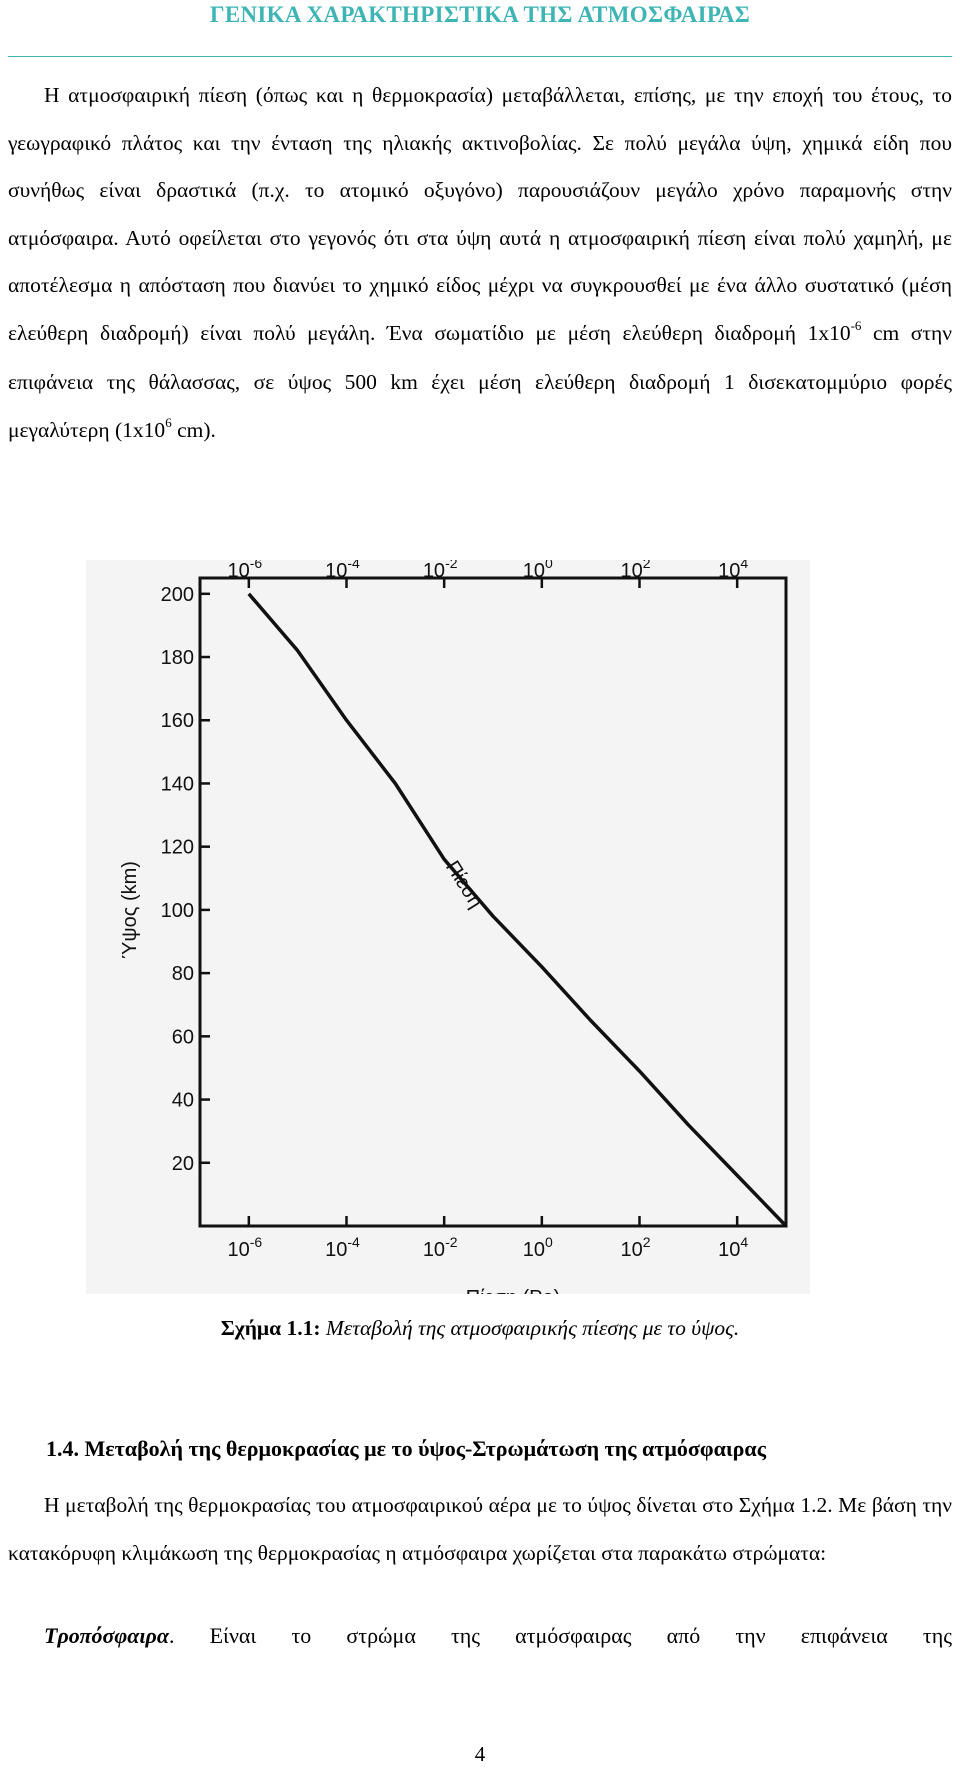 The image size is (960, 1769). What do you see at coordinates (177, 721) in the screenshot?
I see `y-tick-label: 160` at bounding box center [177, 721].